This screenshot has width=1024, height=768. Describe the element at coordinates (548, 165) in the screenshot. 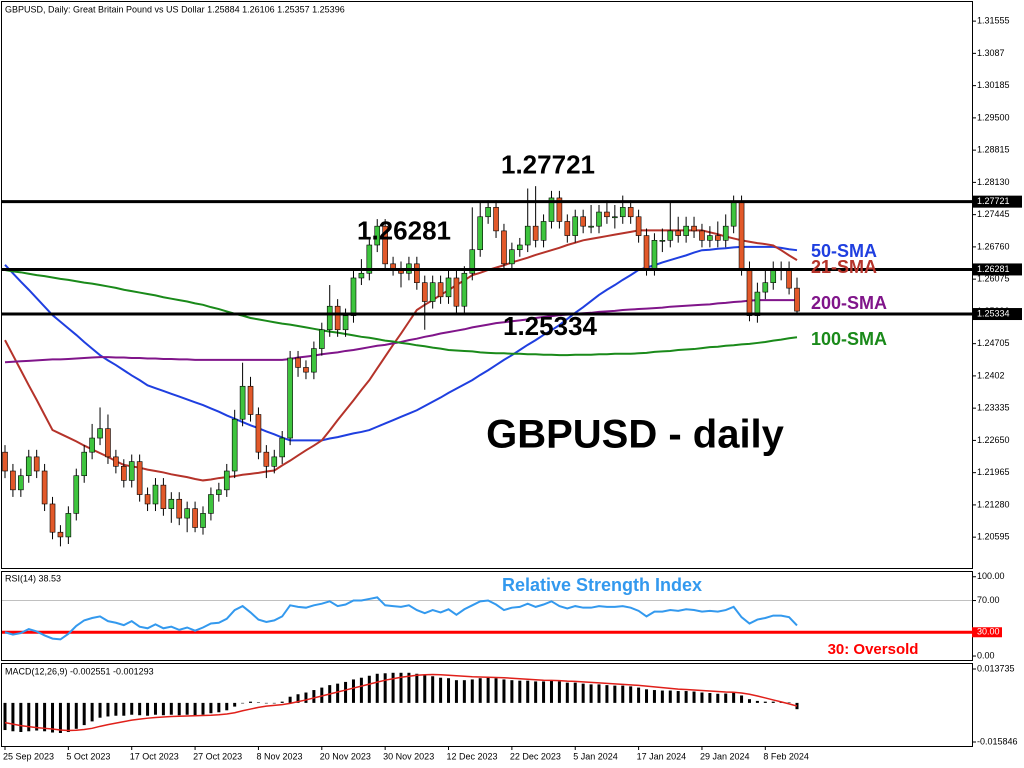

I see `level-annotation: 1.27721` at that location.